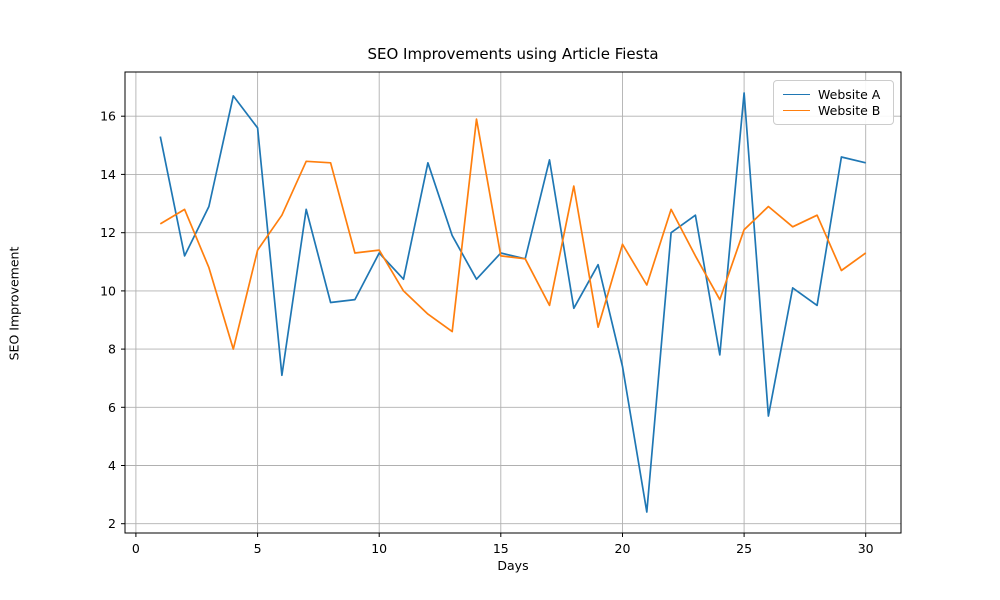 This screenshot has height=600, width=1000. Describe the element at coordinates (501, 548) in the screenshot. I see `x-tick-label: 15` at that location.